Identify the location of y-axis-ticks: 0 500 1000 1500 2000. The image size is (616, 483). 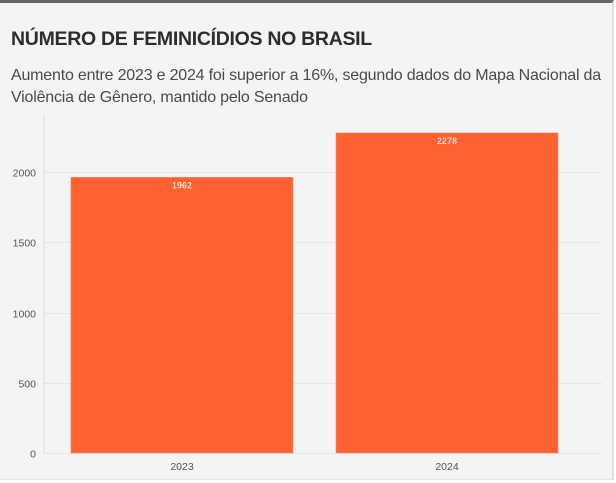
(25, 314).